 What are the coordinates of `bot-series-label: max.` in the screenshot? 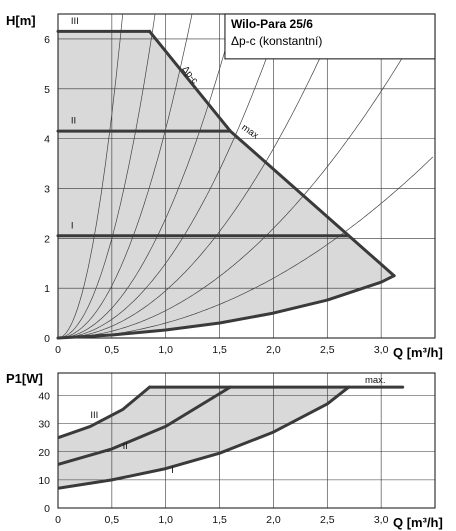 It's located at (375, 380).